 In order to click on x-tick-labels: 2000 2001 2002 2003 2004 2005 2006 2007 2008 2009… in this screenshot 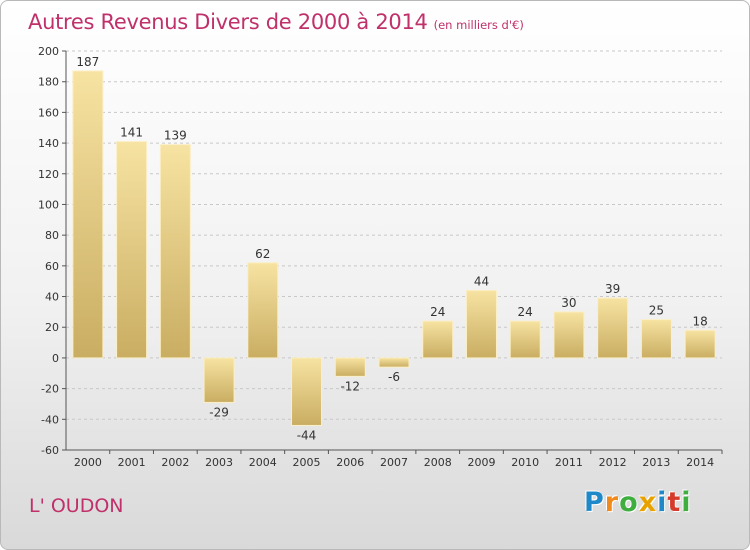, I will do `click(394, 462)`.